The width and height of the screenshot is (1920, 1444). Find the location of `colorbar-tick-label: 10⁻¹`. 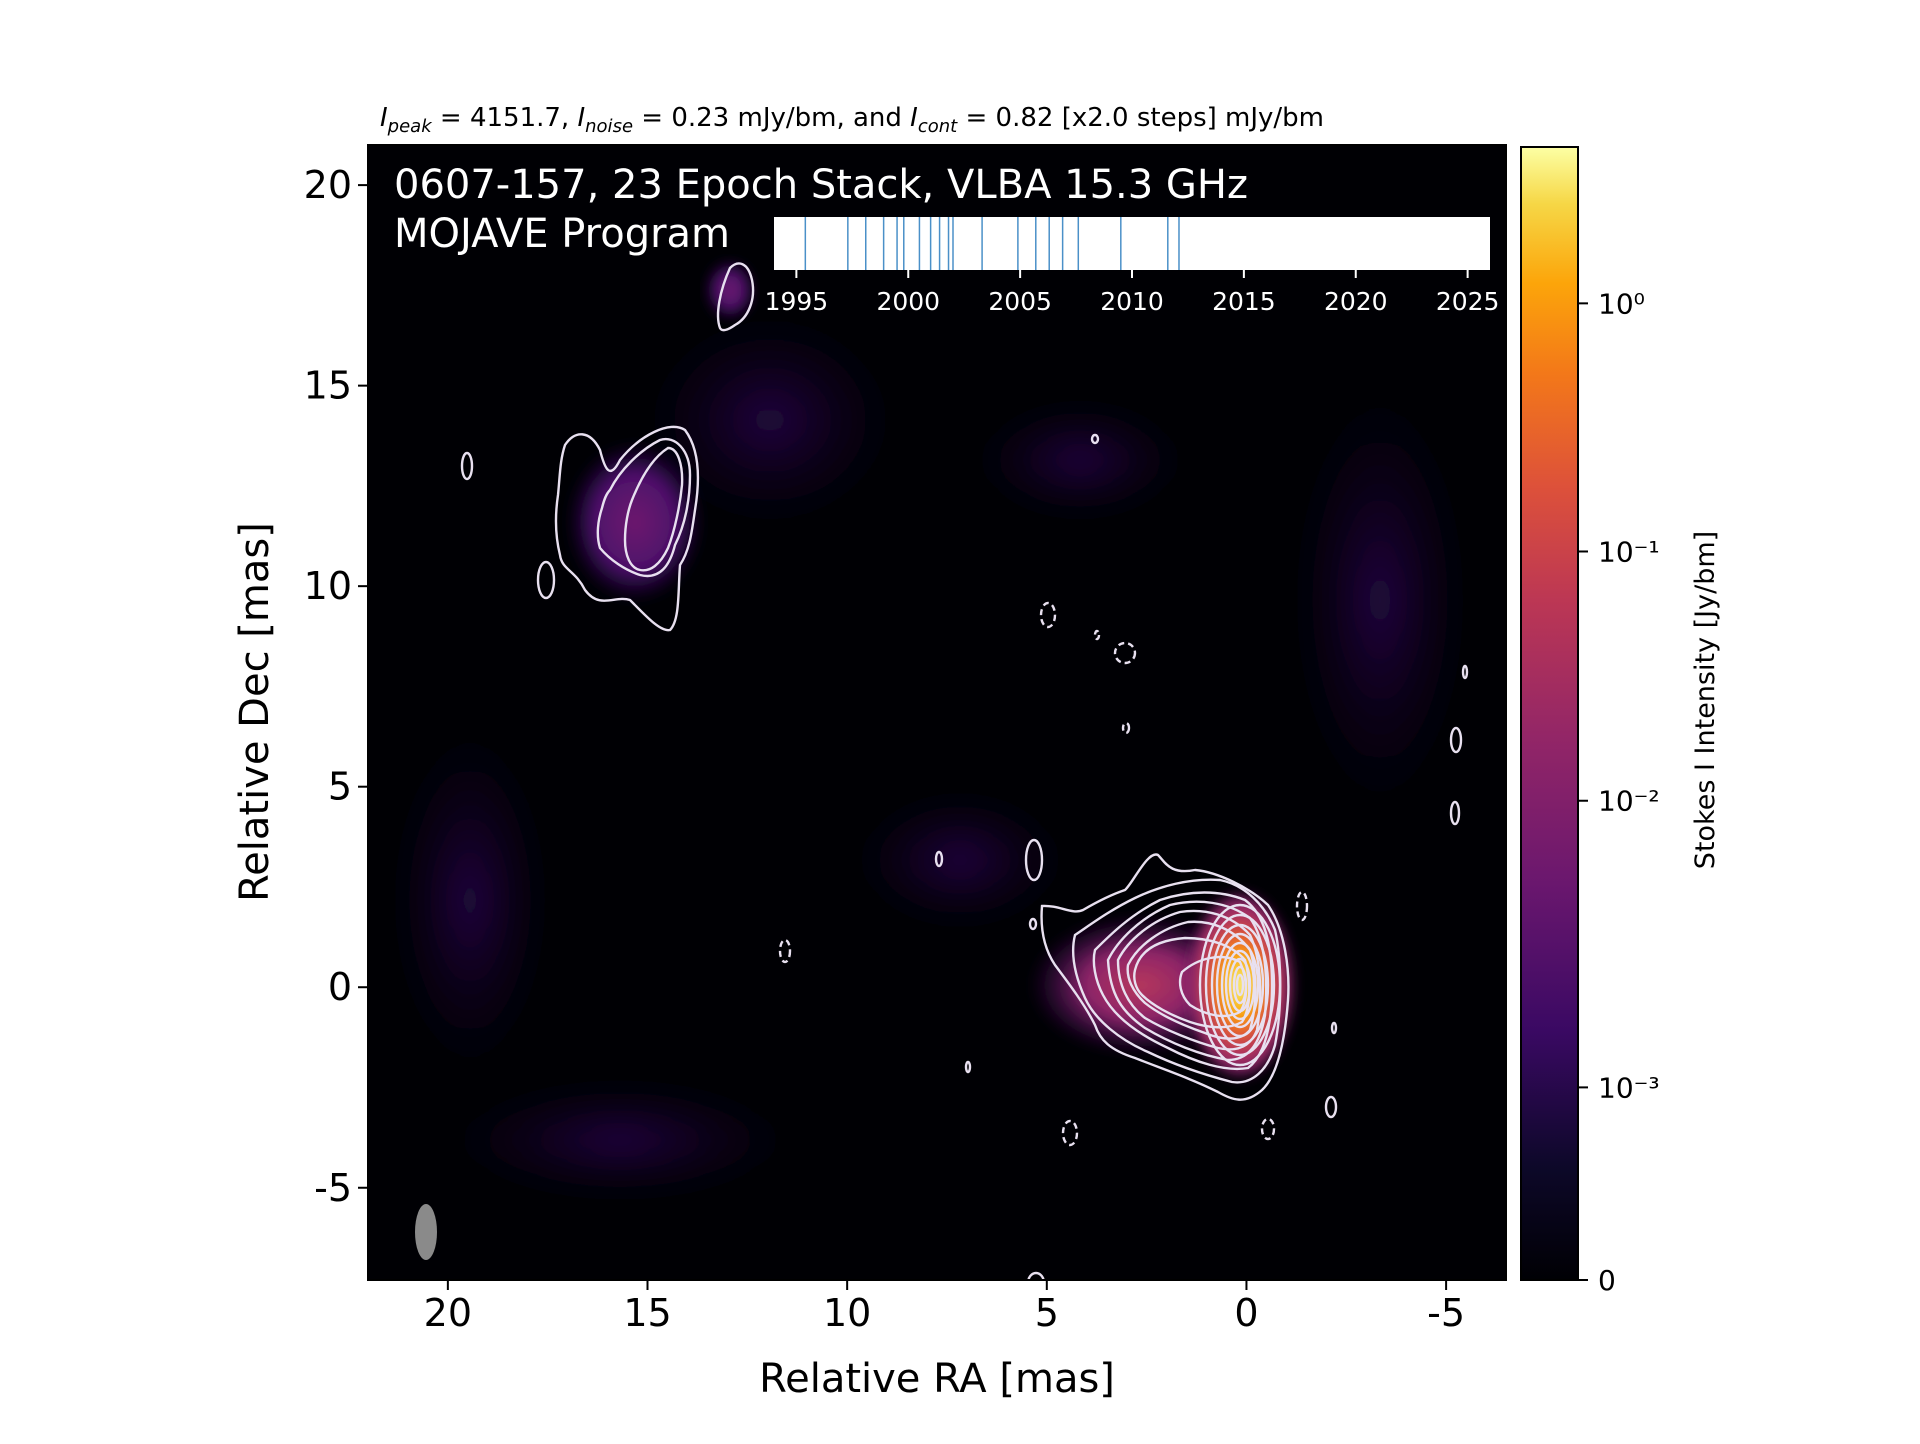

colorbar-tick-label: 10⁻¹ is located at coordinates (1629, 551).